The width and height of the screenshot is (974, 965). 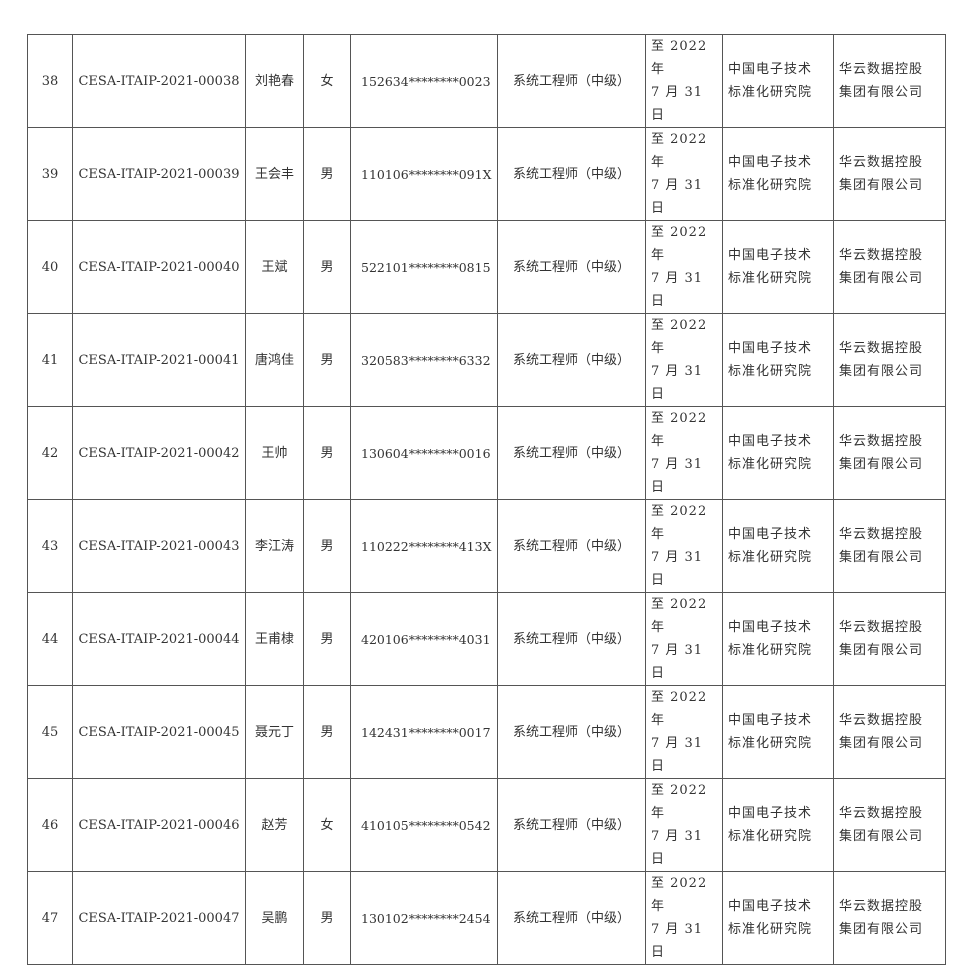 I want to click on certificate-number: CESA-ITAIP-2021-00040, so click(x=159, y=267).